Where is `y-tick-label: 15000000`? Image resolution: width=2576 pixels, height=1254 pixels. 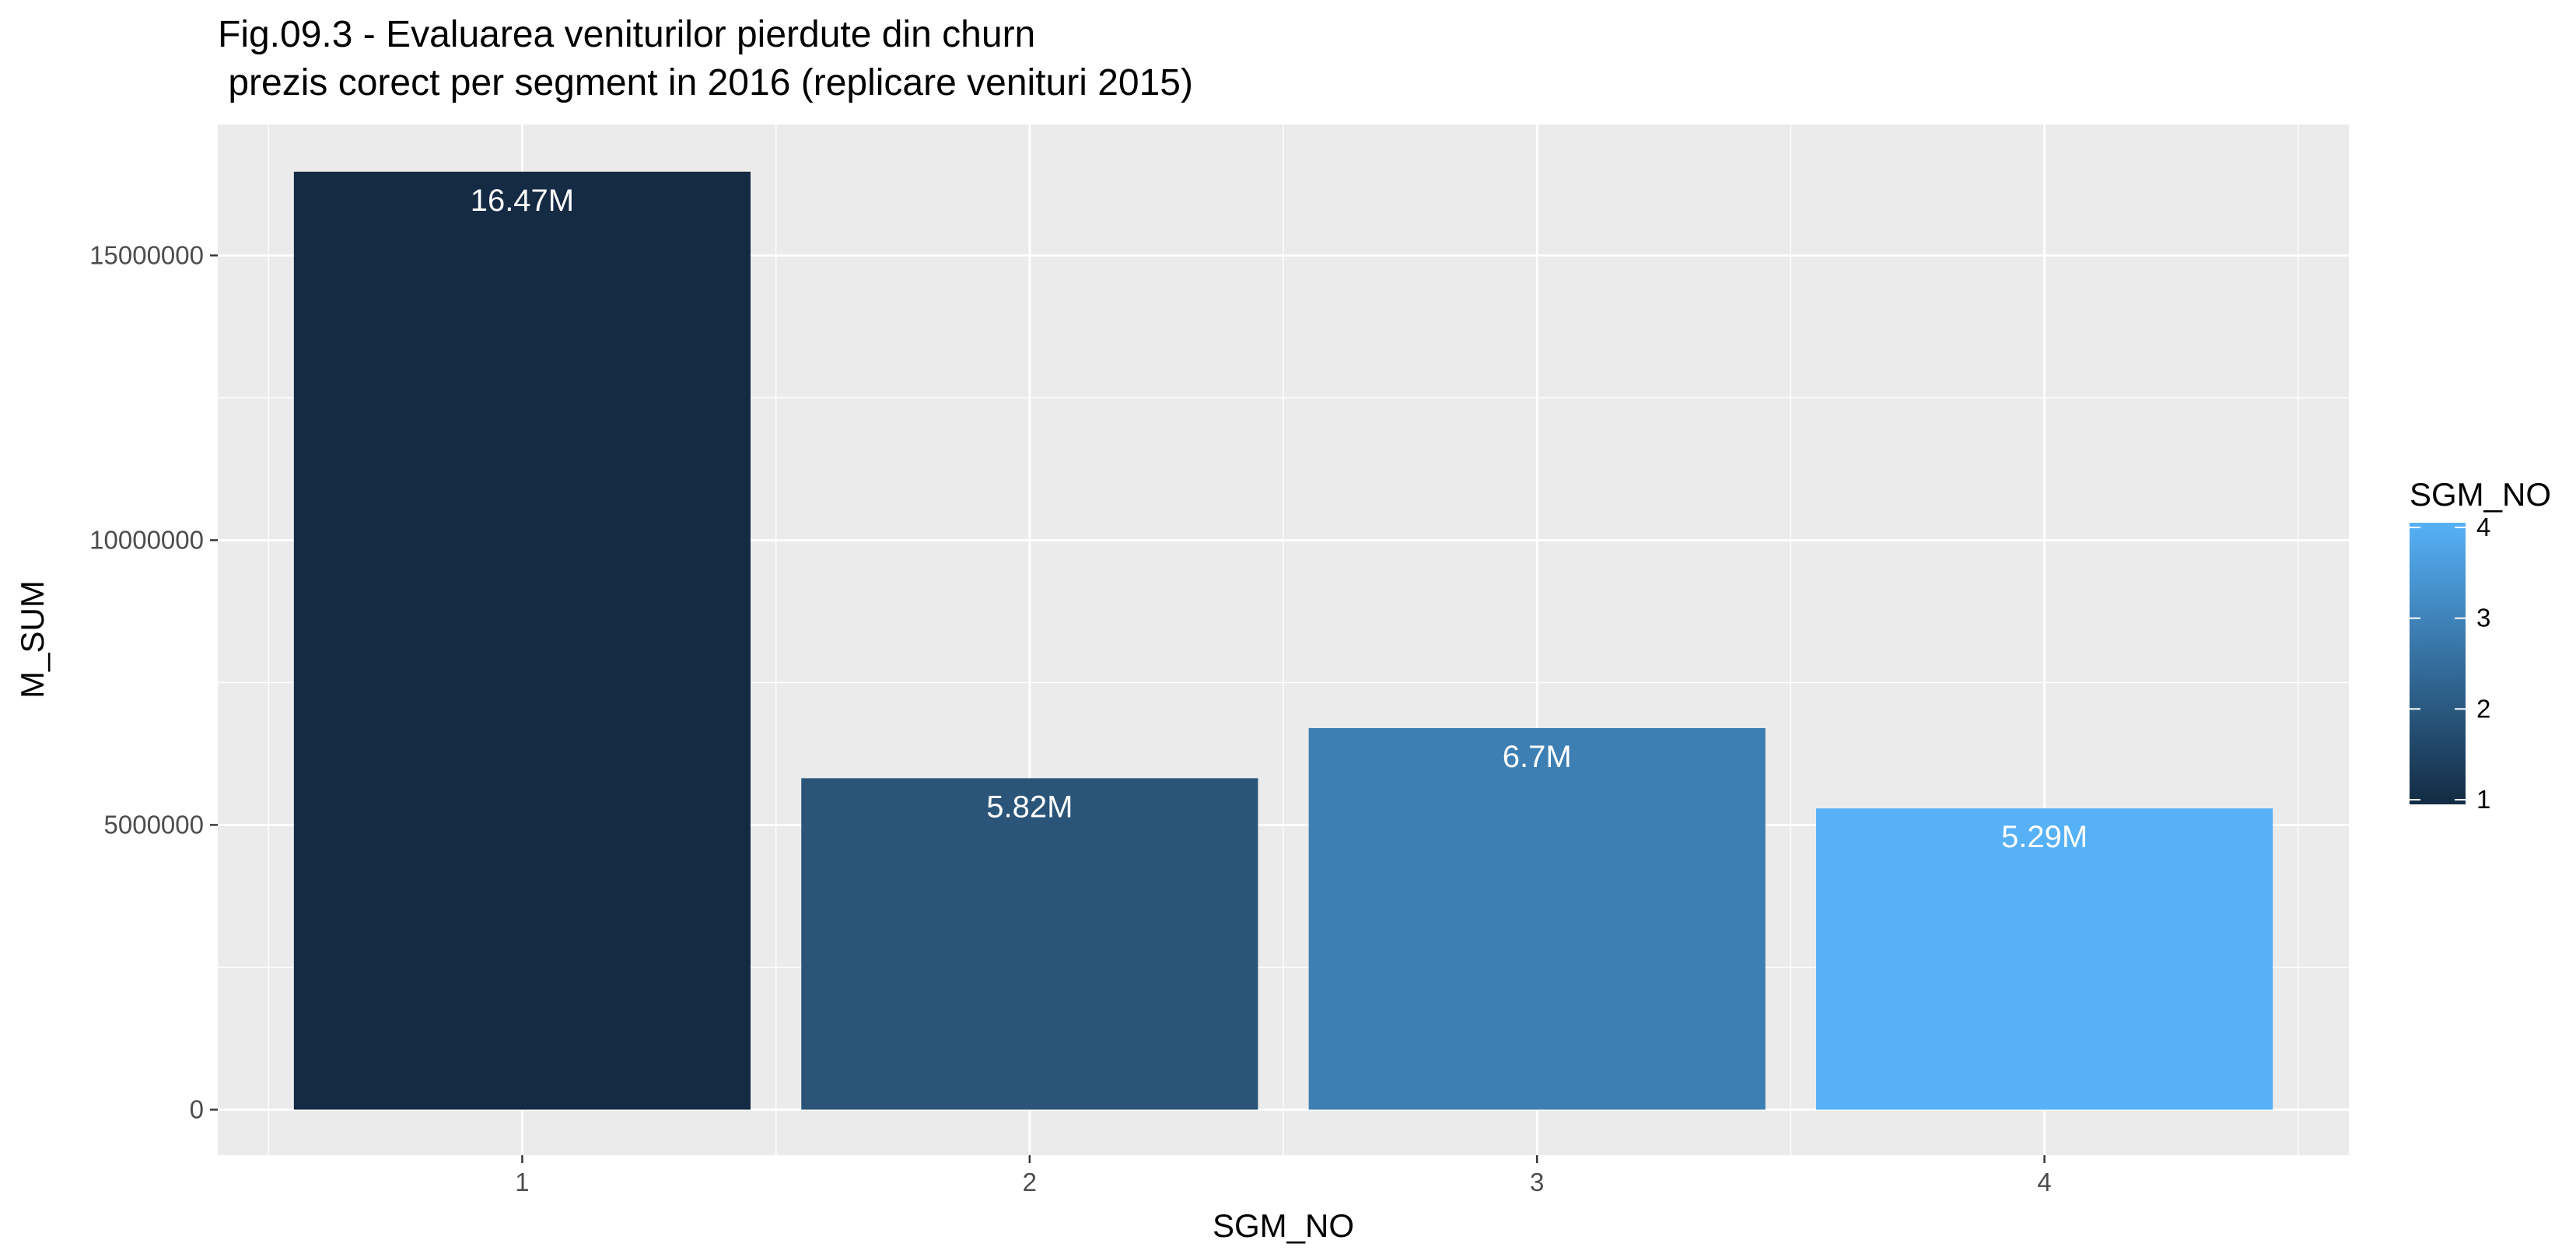
y-tick-label: 15000000 is located at coordinates (146, 254).